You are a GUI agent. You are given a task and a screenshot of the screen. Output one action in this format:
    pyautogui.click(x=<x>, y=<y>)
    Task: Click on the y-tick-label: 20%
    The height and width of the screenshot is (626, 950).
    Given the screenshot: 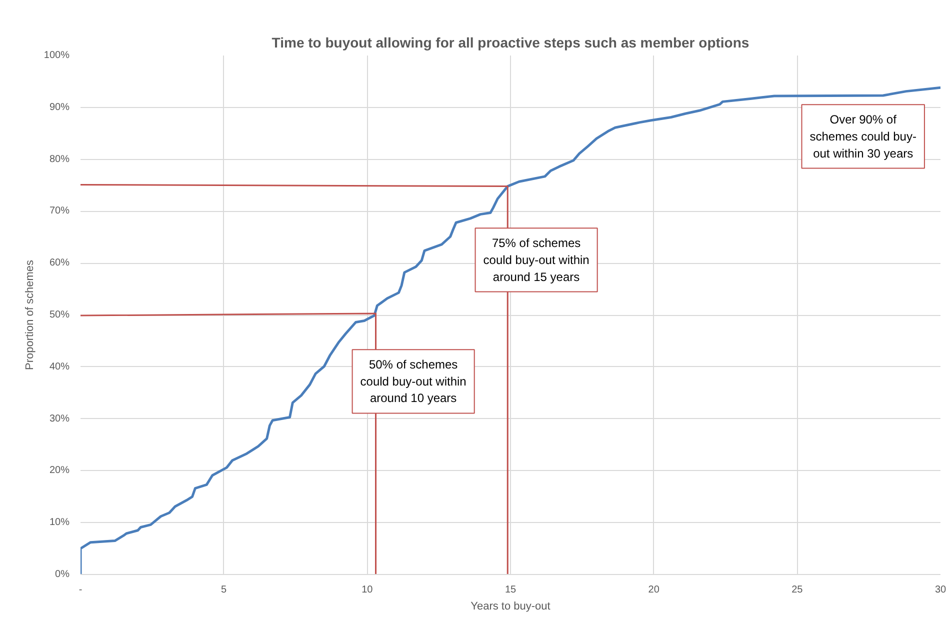 What is the action you would take?
    pyautogui.click(x=59, y=470)
    